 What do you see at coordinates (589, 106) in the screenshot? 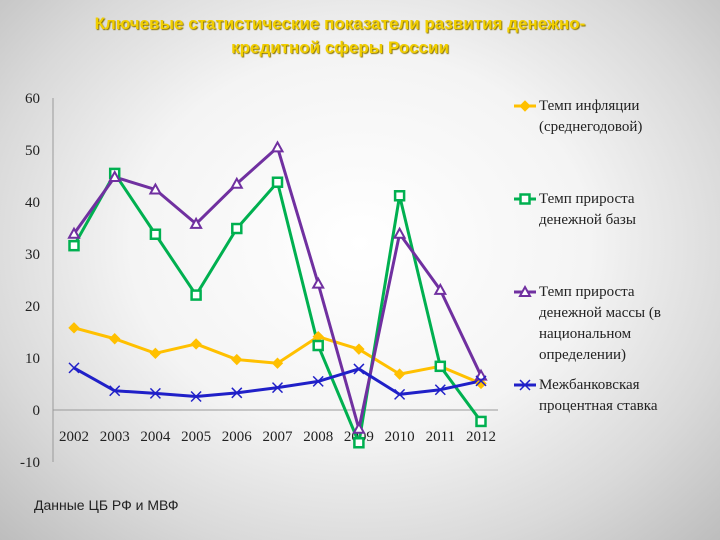
I see `legend-label: Темп инфляции` at bounding box center [589, 106].